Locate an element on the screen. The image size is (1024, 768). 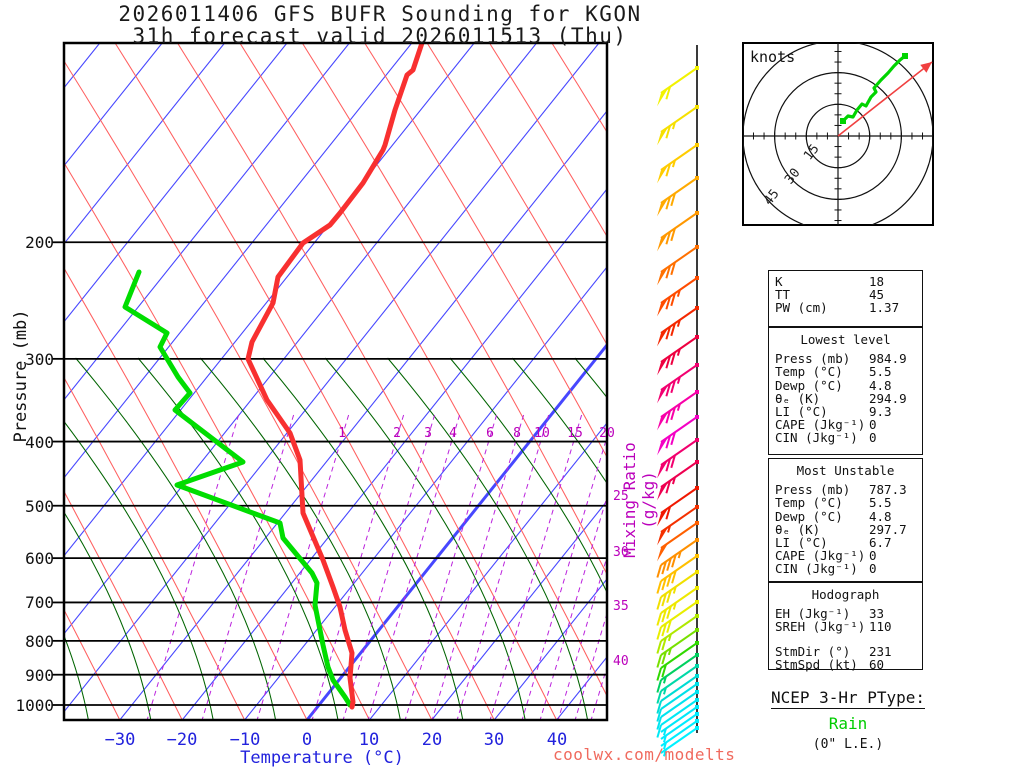
stats-value: 787.3 is located at coordinates (888, 490).